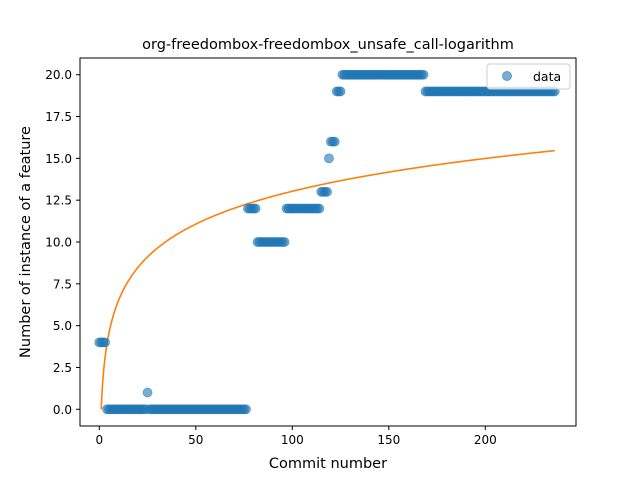 The width and height of the screenshot is (640, 484). I want to click on legend-box, so click(528, 76).